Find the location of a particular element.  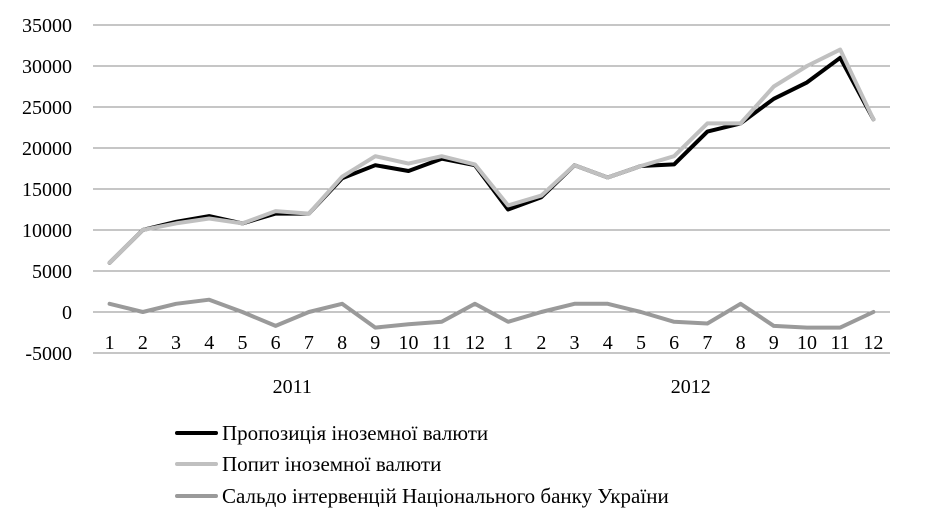

y-axis-ticks: -5000 0 5000 10000 15000 20000 25000 30000 35000 is located at coordinates (47, 190).